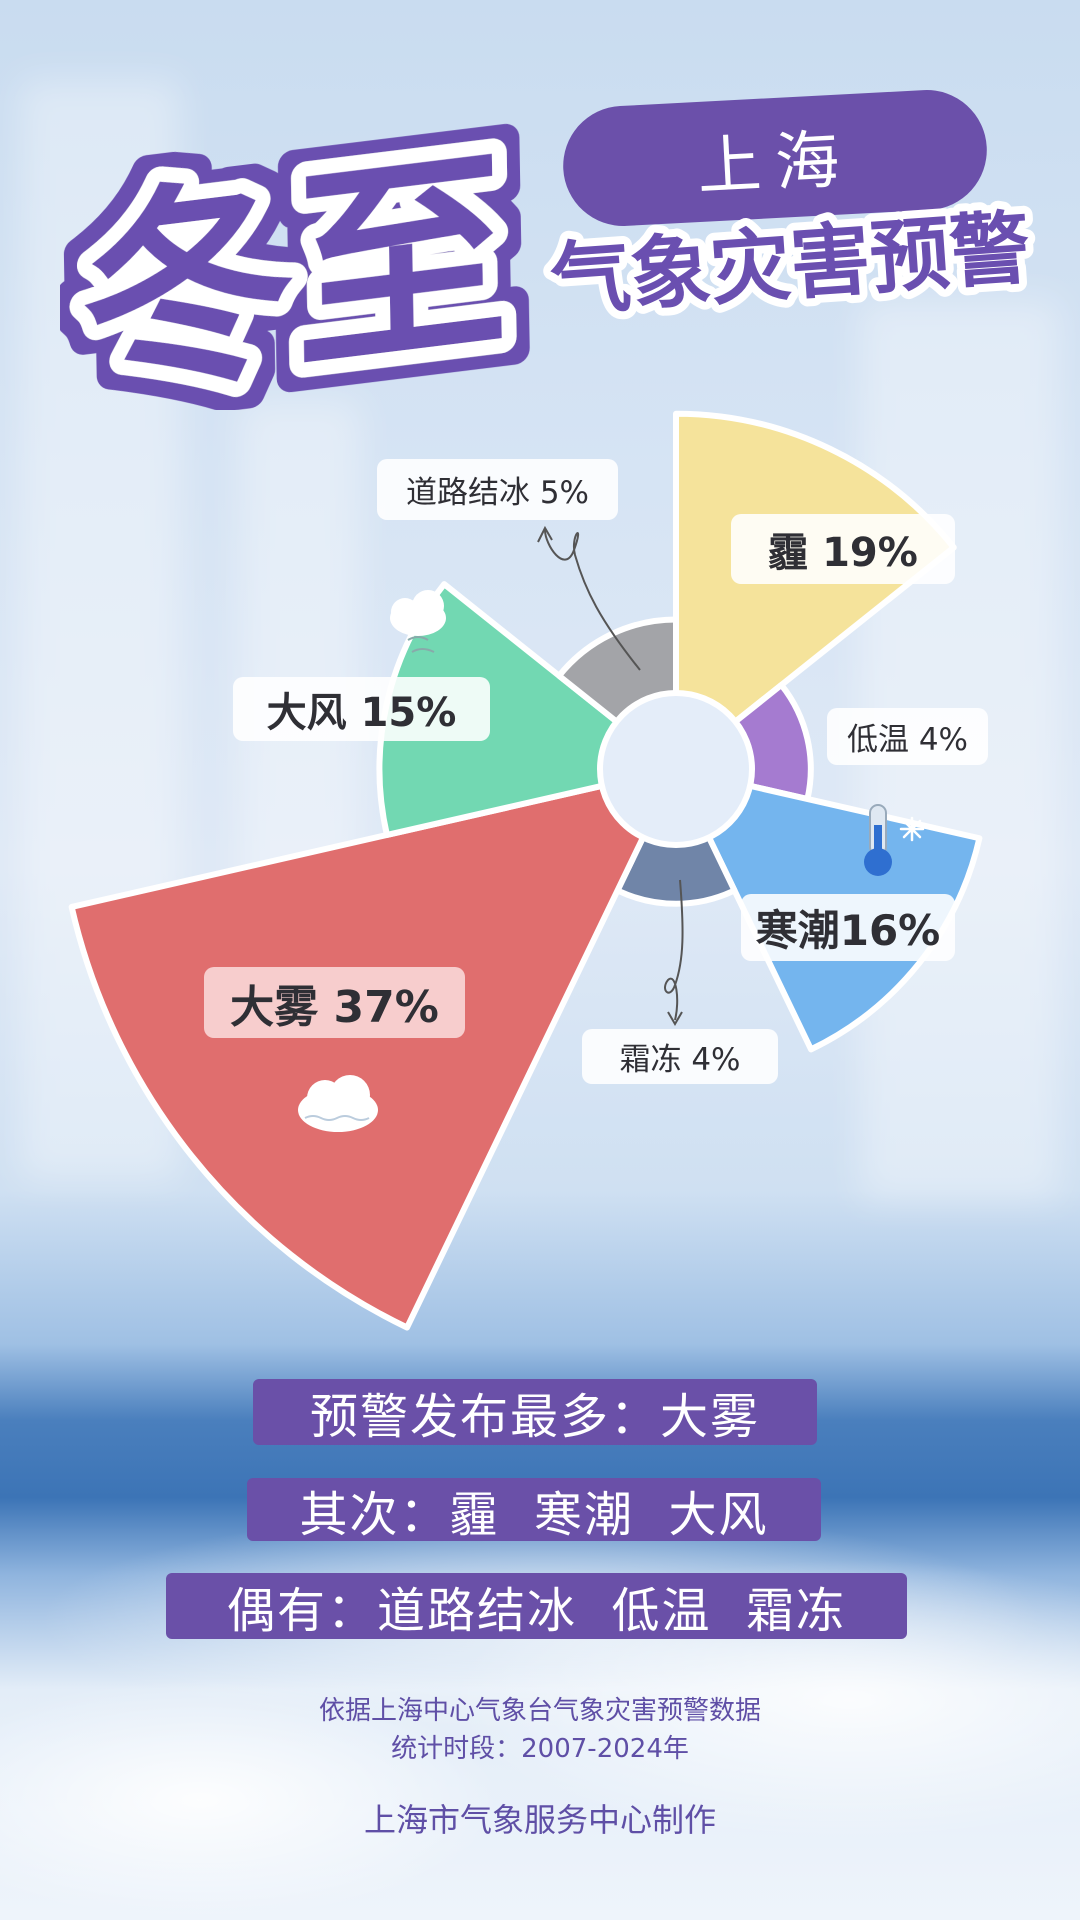 This screenshot has height=1920, width=1080. I want to click on label-haze: 霾 19%, so click(843, 549).